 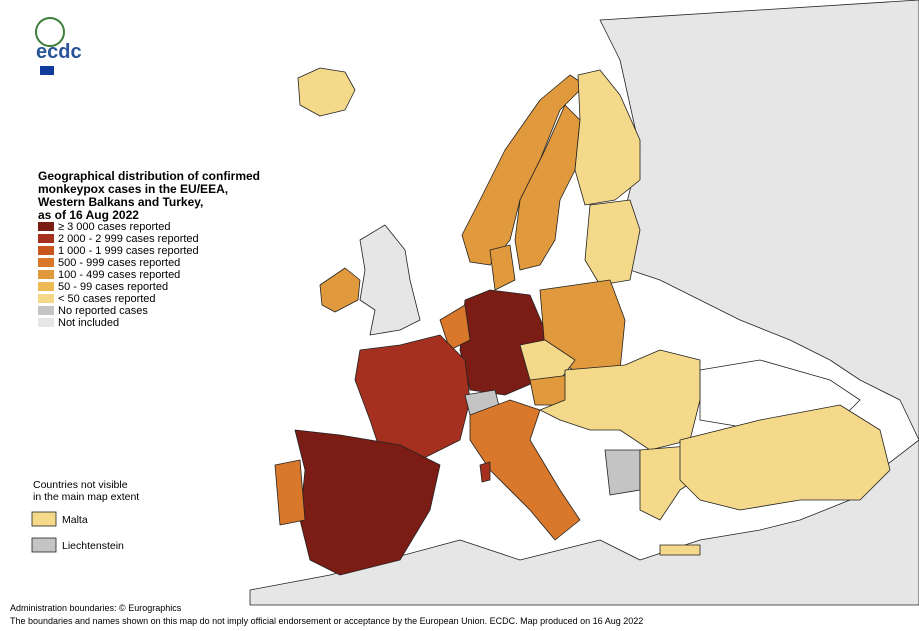 I want to click on uk, so click(x=390, y=280).